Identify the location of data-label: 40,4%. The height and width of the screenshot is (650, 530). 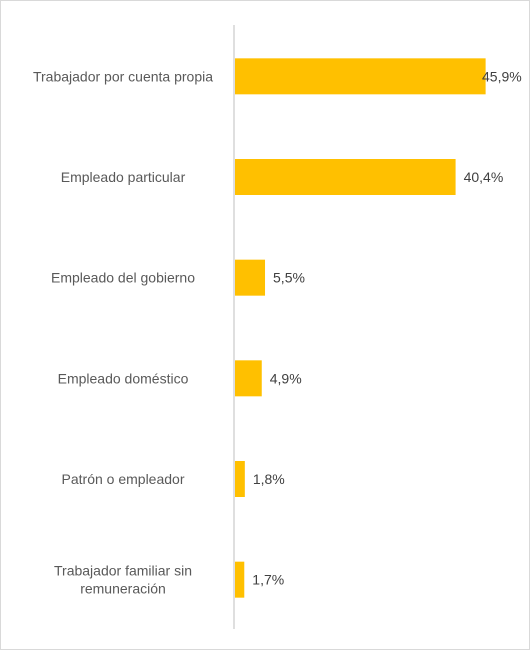
(484, 177).